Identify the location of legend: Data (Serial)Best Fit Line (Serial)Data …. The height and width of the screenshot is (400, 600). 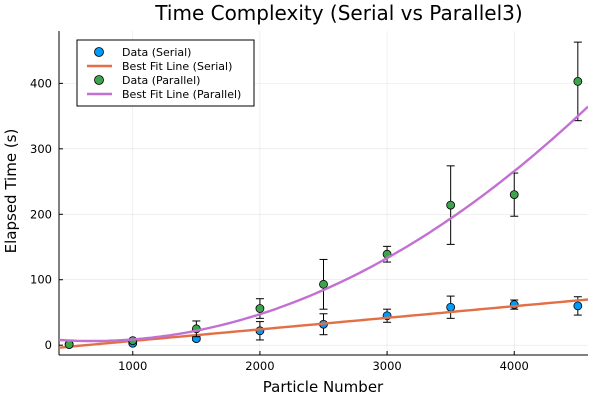
(165, 73).